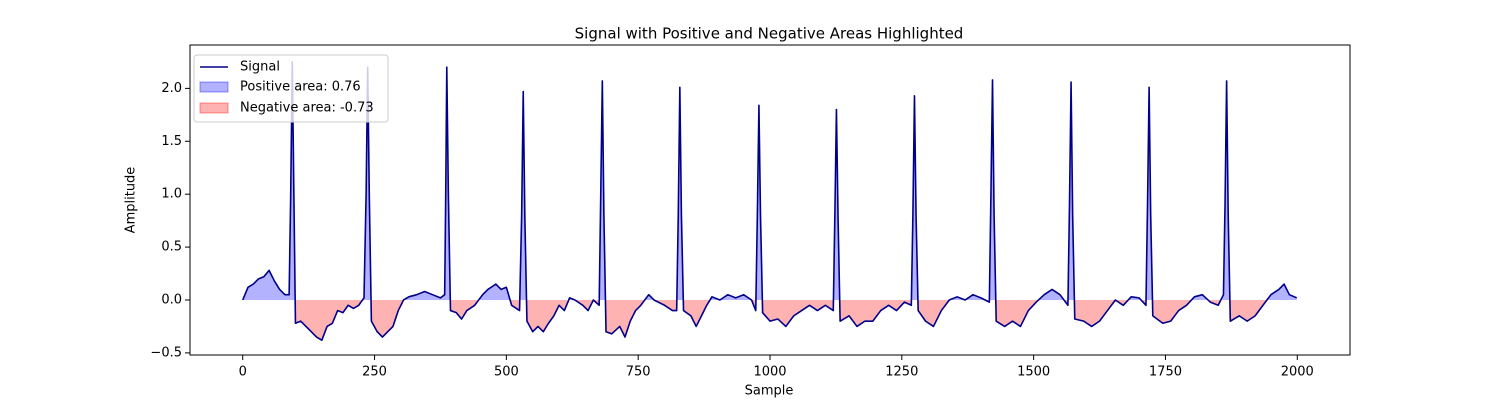 This screenshot has width=1500, height=400. What do you see at coordinates (171, 247) in the screenshot?
I see `y-tick-label: 0.5` at bounding box center [171, 247].